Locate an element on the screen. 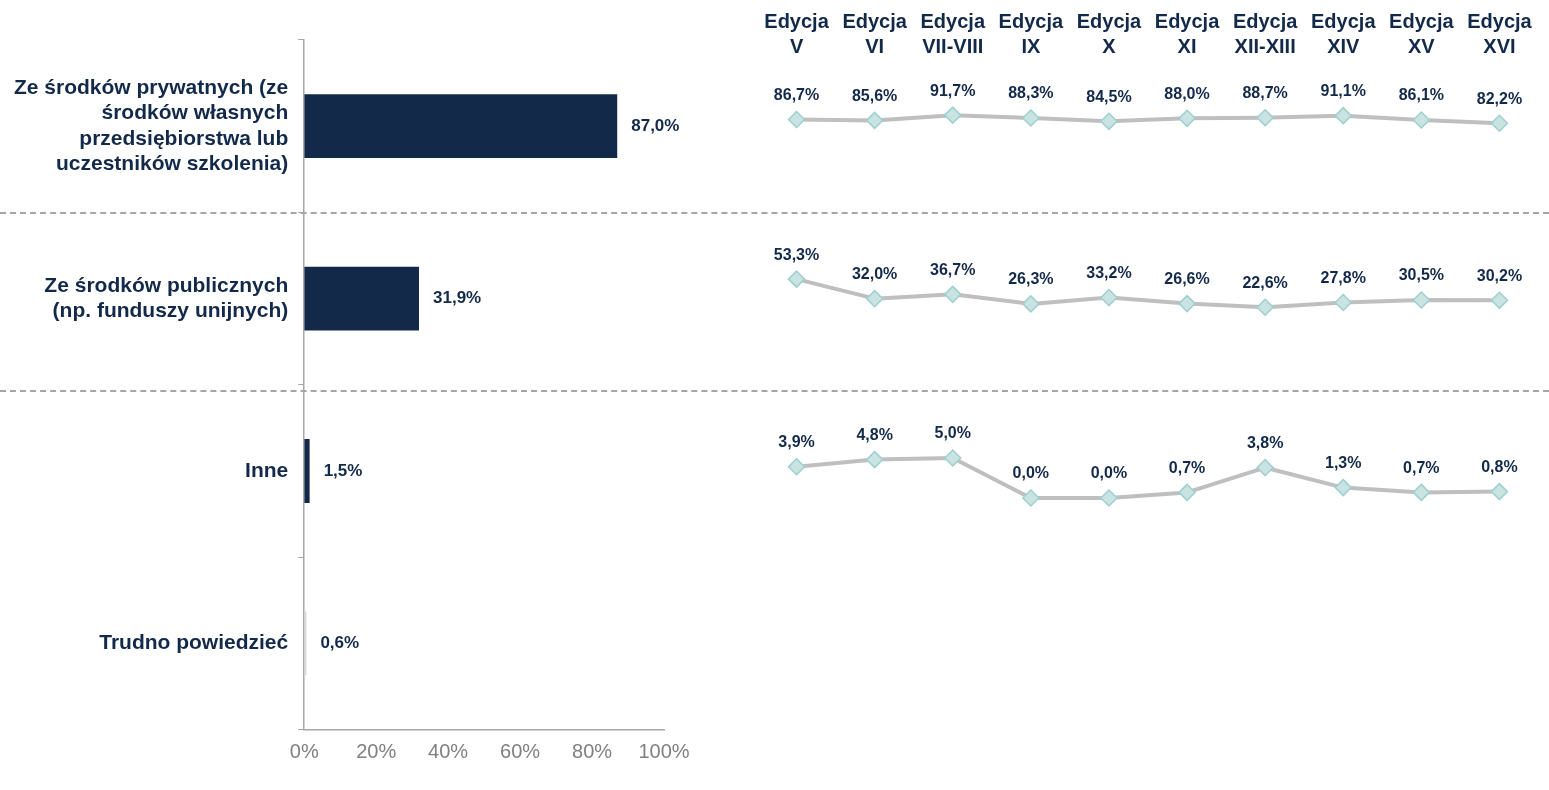  x-tick-label: Edycja XVI is located at coordinates (1500, 33).